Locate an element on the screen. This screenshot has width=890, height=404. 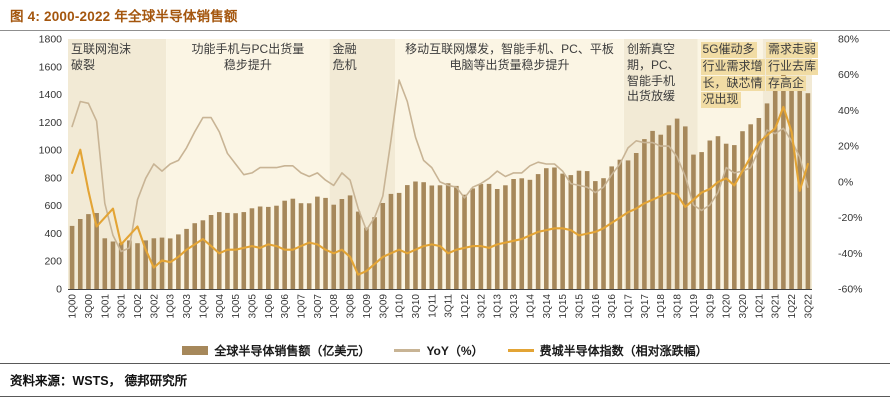
axis-tick-label: 20% is located at coordinates (848, 147).